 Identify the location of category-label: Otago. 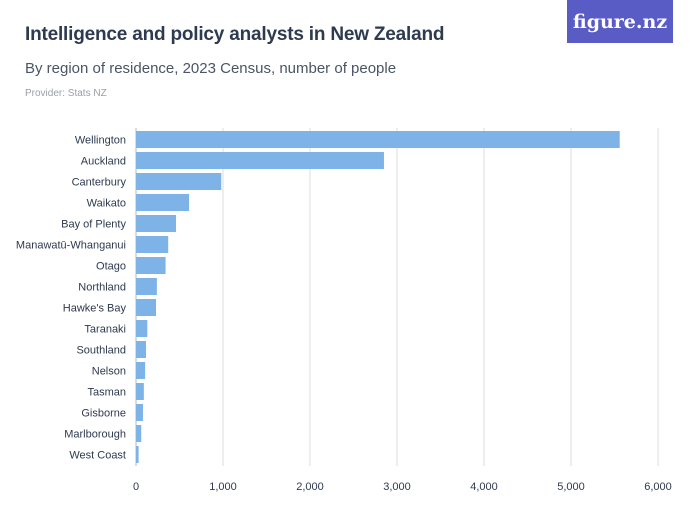
(111, 267).